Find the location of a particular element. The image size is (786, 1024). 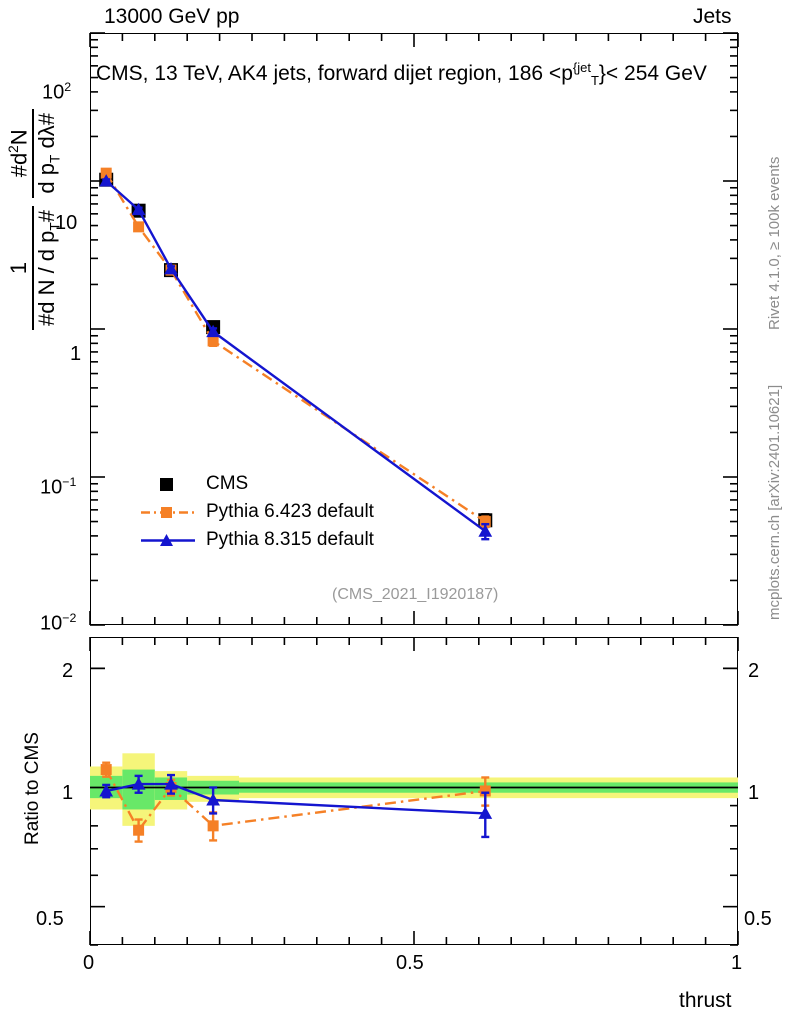

y-tick-label-0p1: 10⁻¹ is located at coordinates (58, 487).